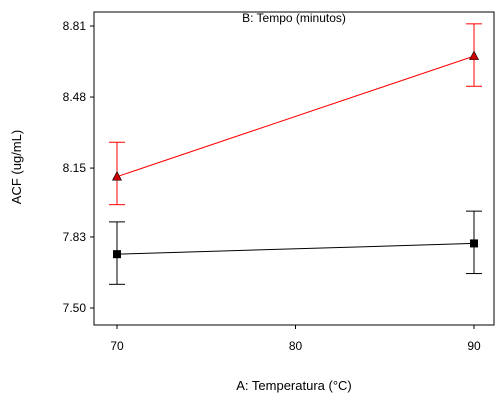 The image size is (501, 400). Describe the element at coordinates (75, 26) in the screenshot. I see `y-tick-label: 8.81` at that location.